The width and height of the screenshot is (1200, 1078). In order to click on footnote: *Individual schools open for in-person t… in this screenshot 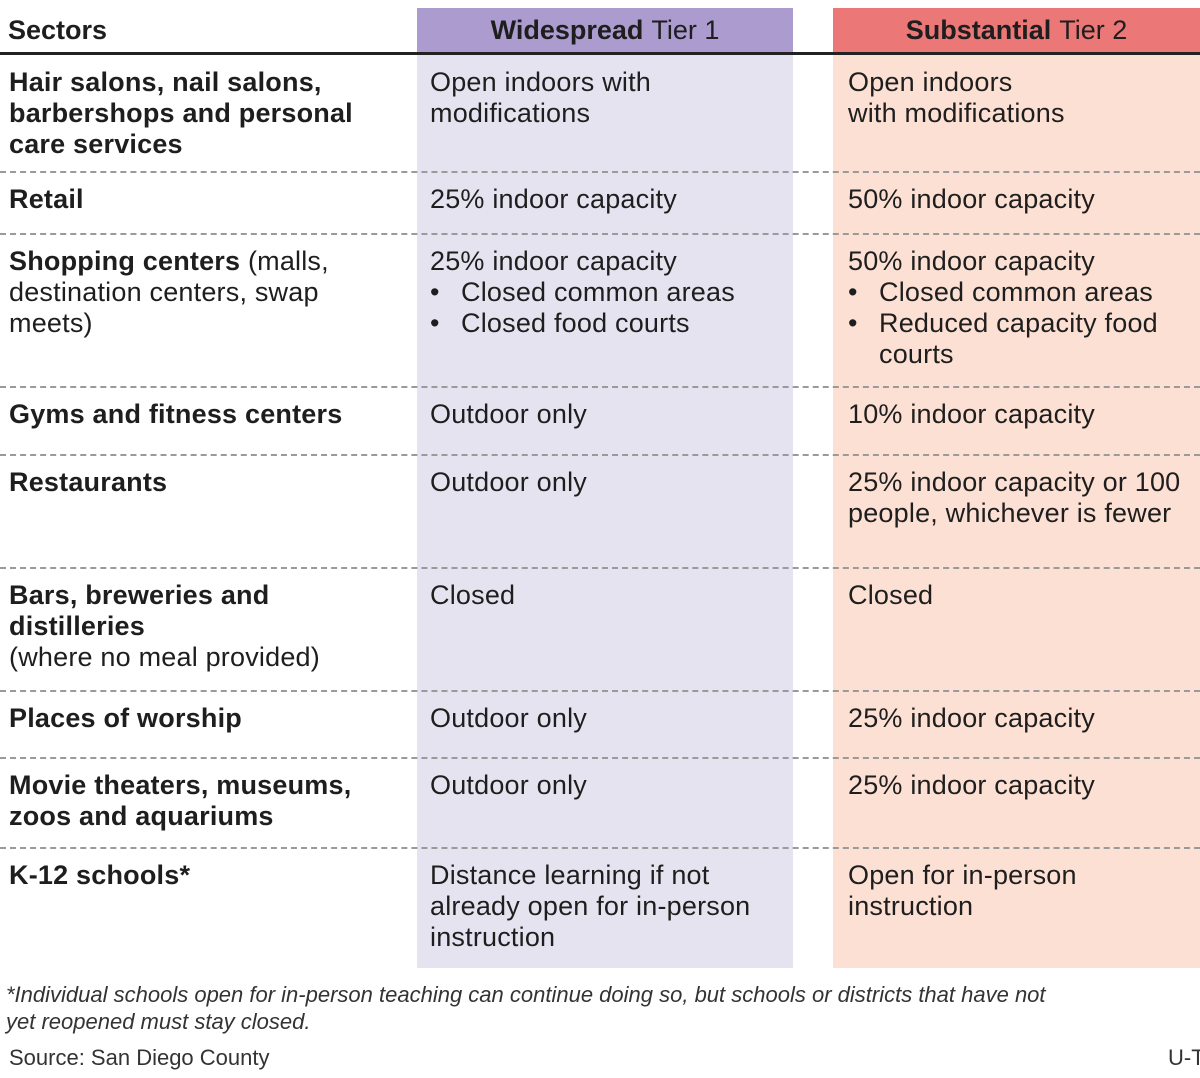, I will do `click(526, 1008)`.